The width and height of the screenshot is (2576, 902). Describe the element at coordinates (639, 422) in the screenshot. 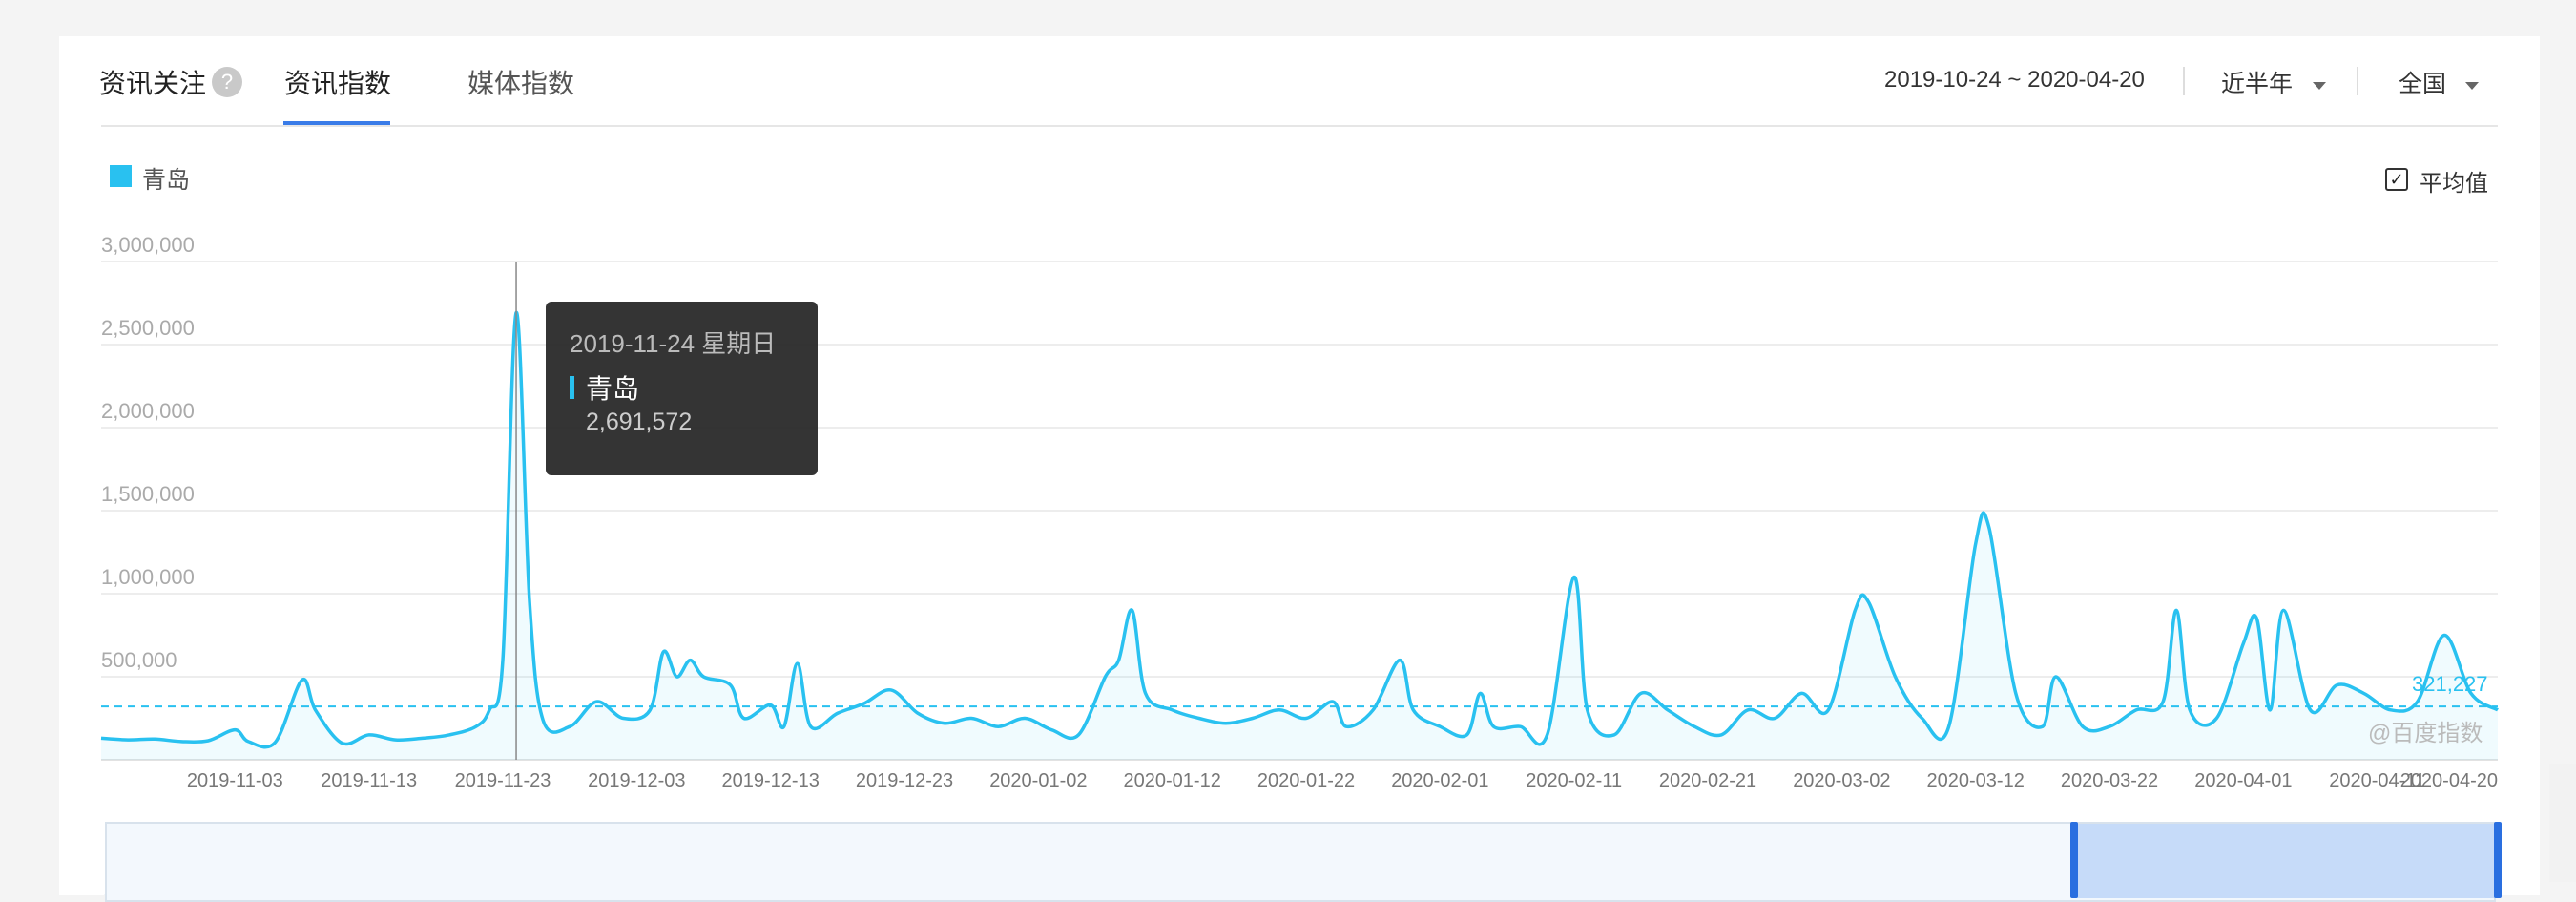

I see `tooltip-value: 2,691,572` at that location.